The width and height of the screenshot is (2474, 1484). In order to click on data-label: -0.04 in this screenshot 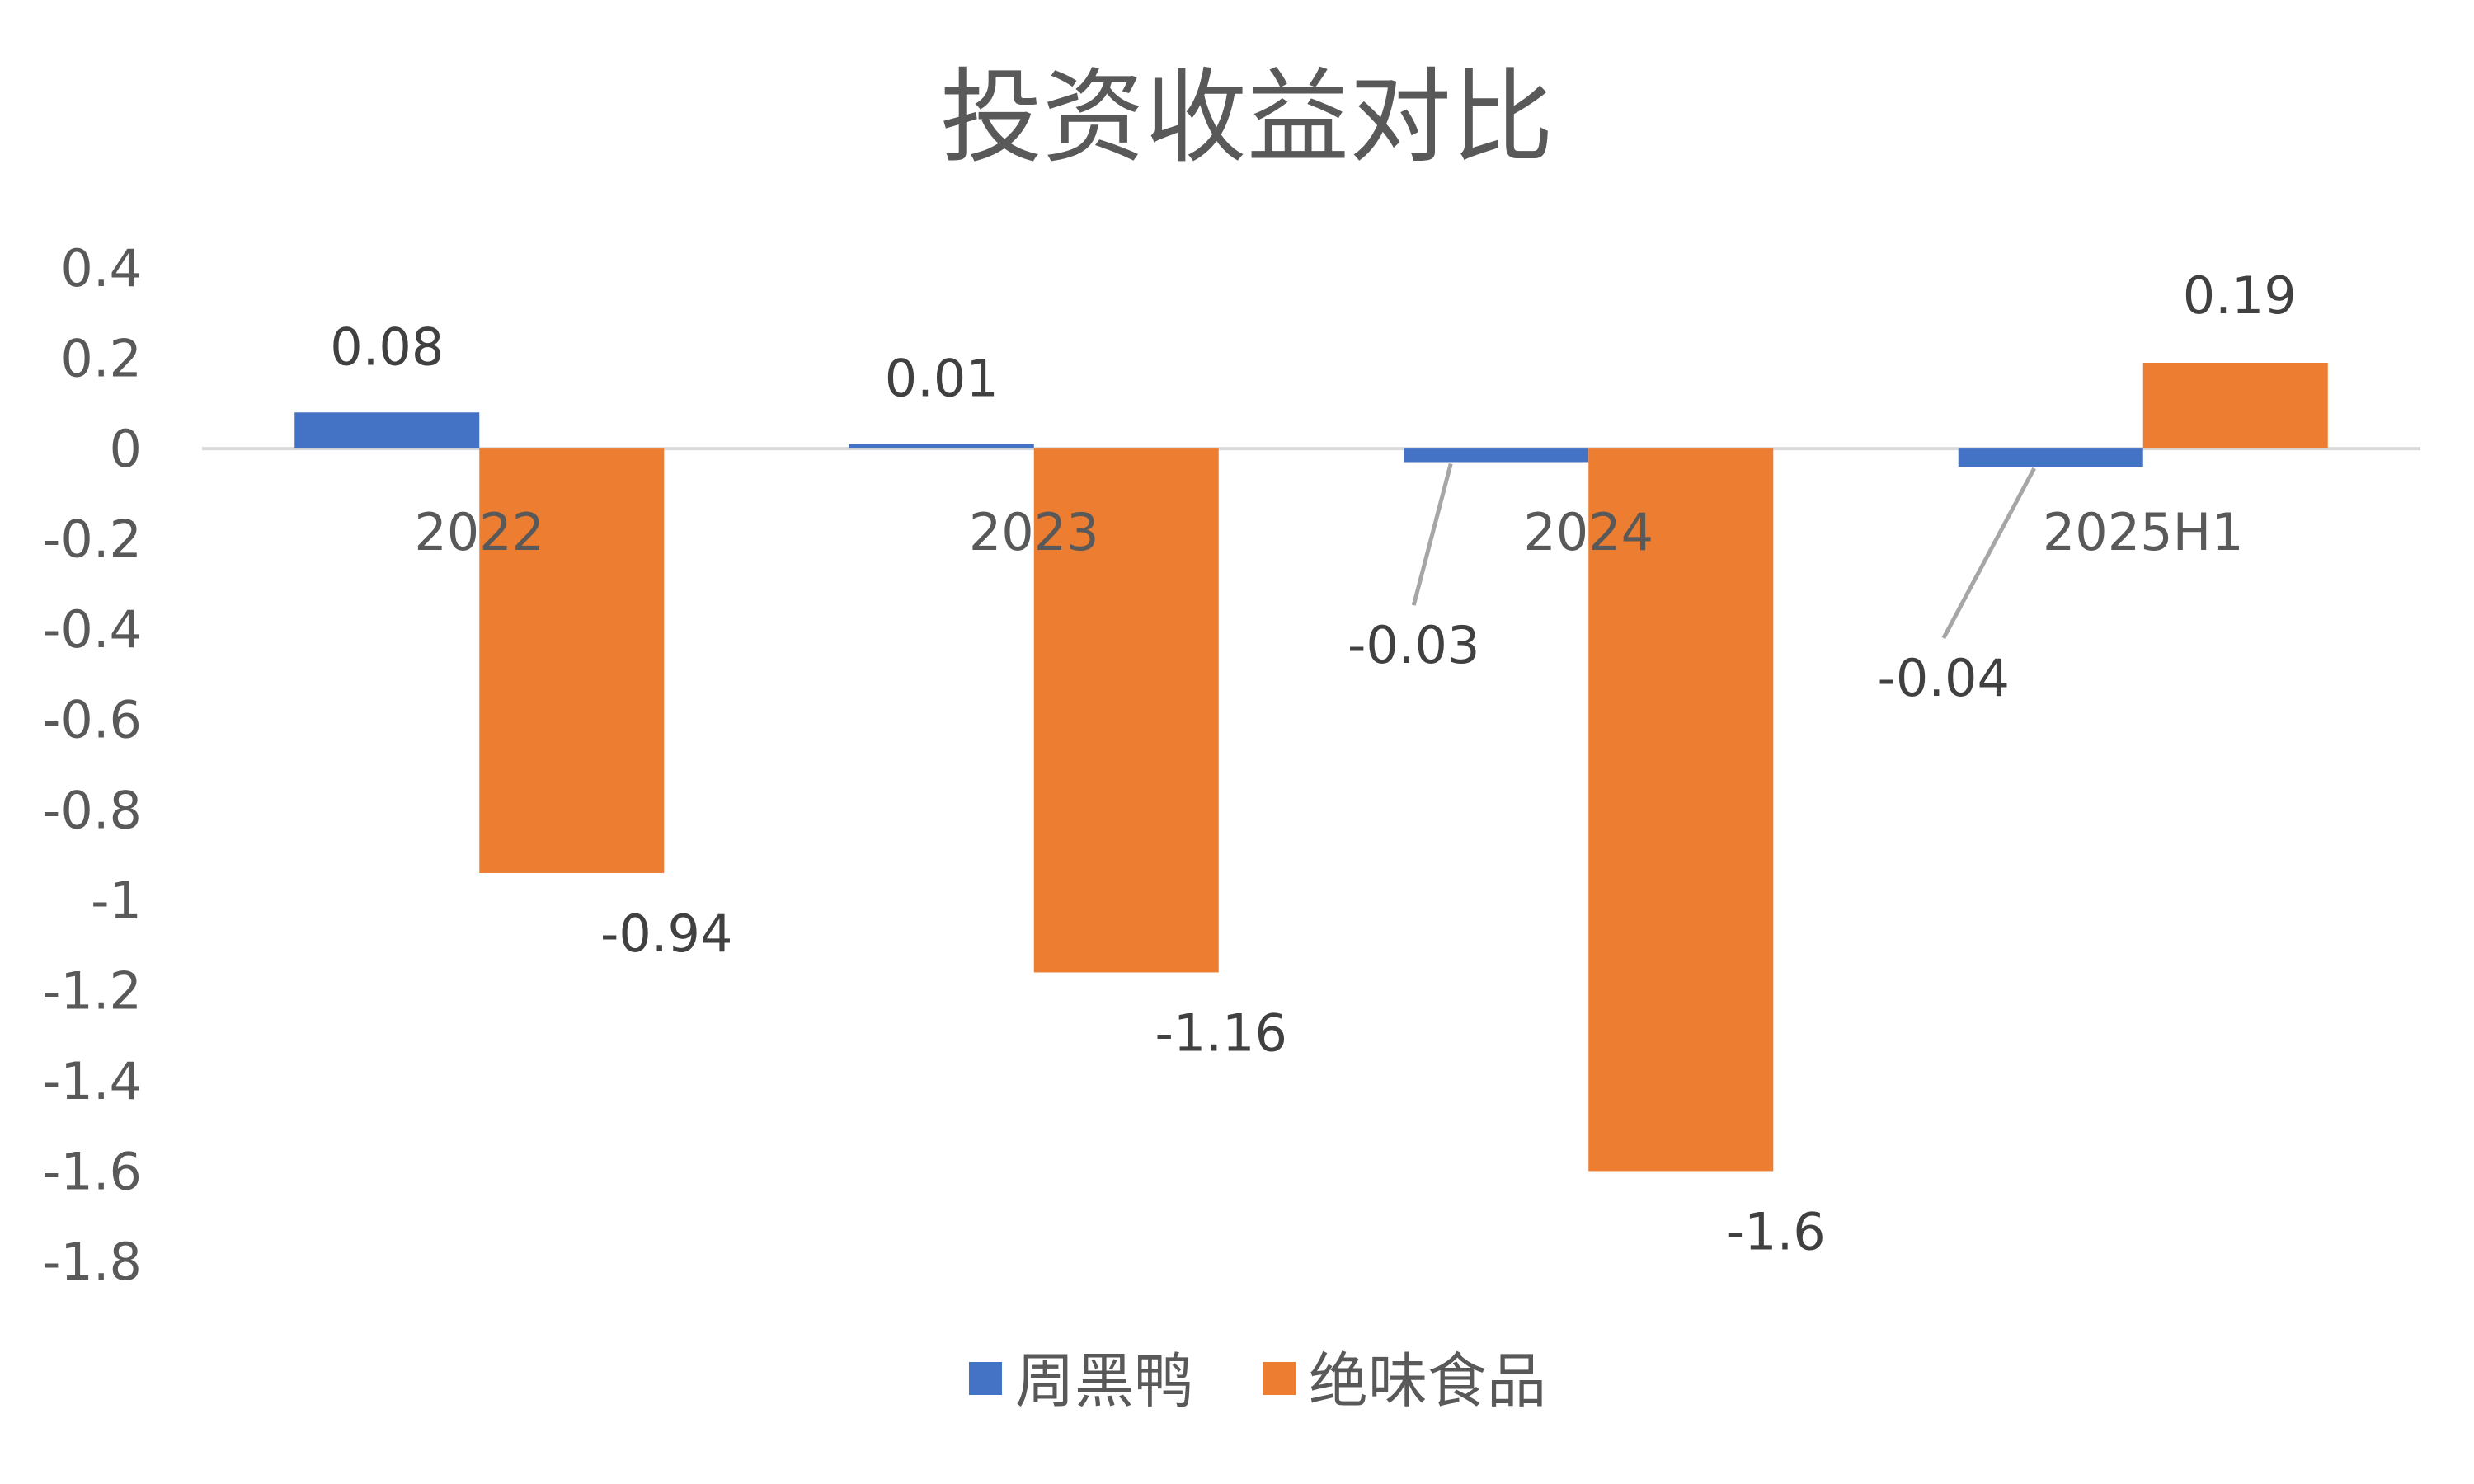, I will do `click(1944, 678)`.